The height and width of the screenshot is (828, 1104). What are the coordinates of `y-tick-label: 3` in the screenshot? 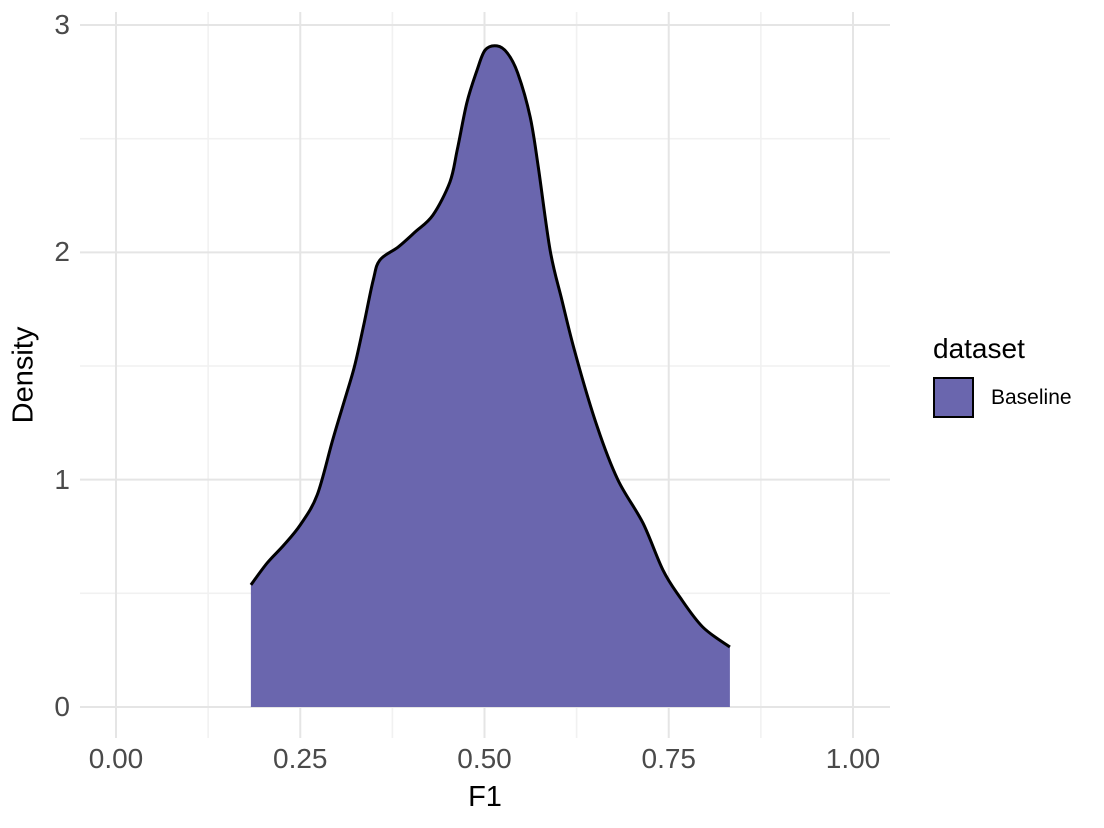 It's located at (62, 24).